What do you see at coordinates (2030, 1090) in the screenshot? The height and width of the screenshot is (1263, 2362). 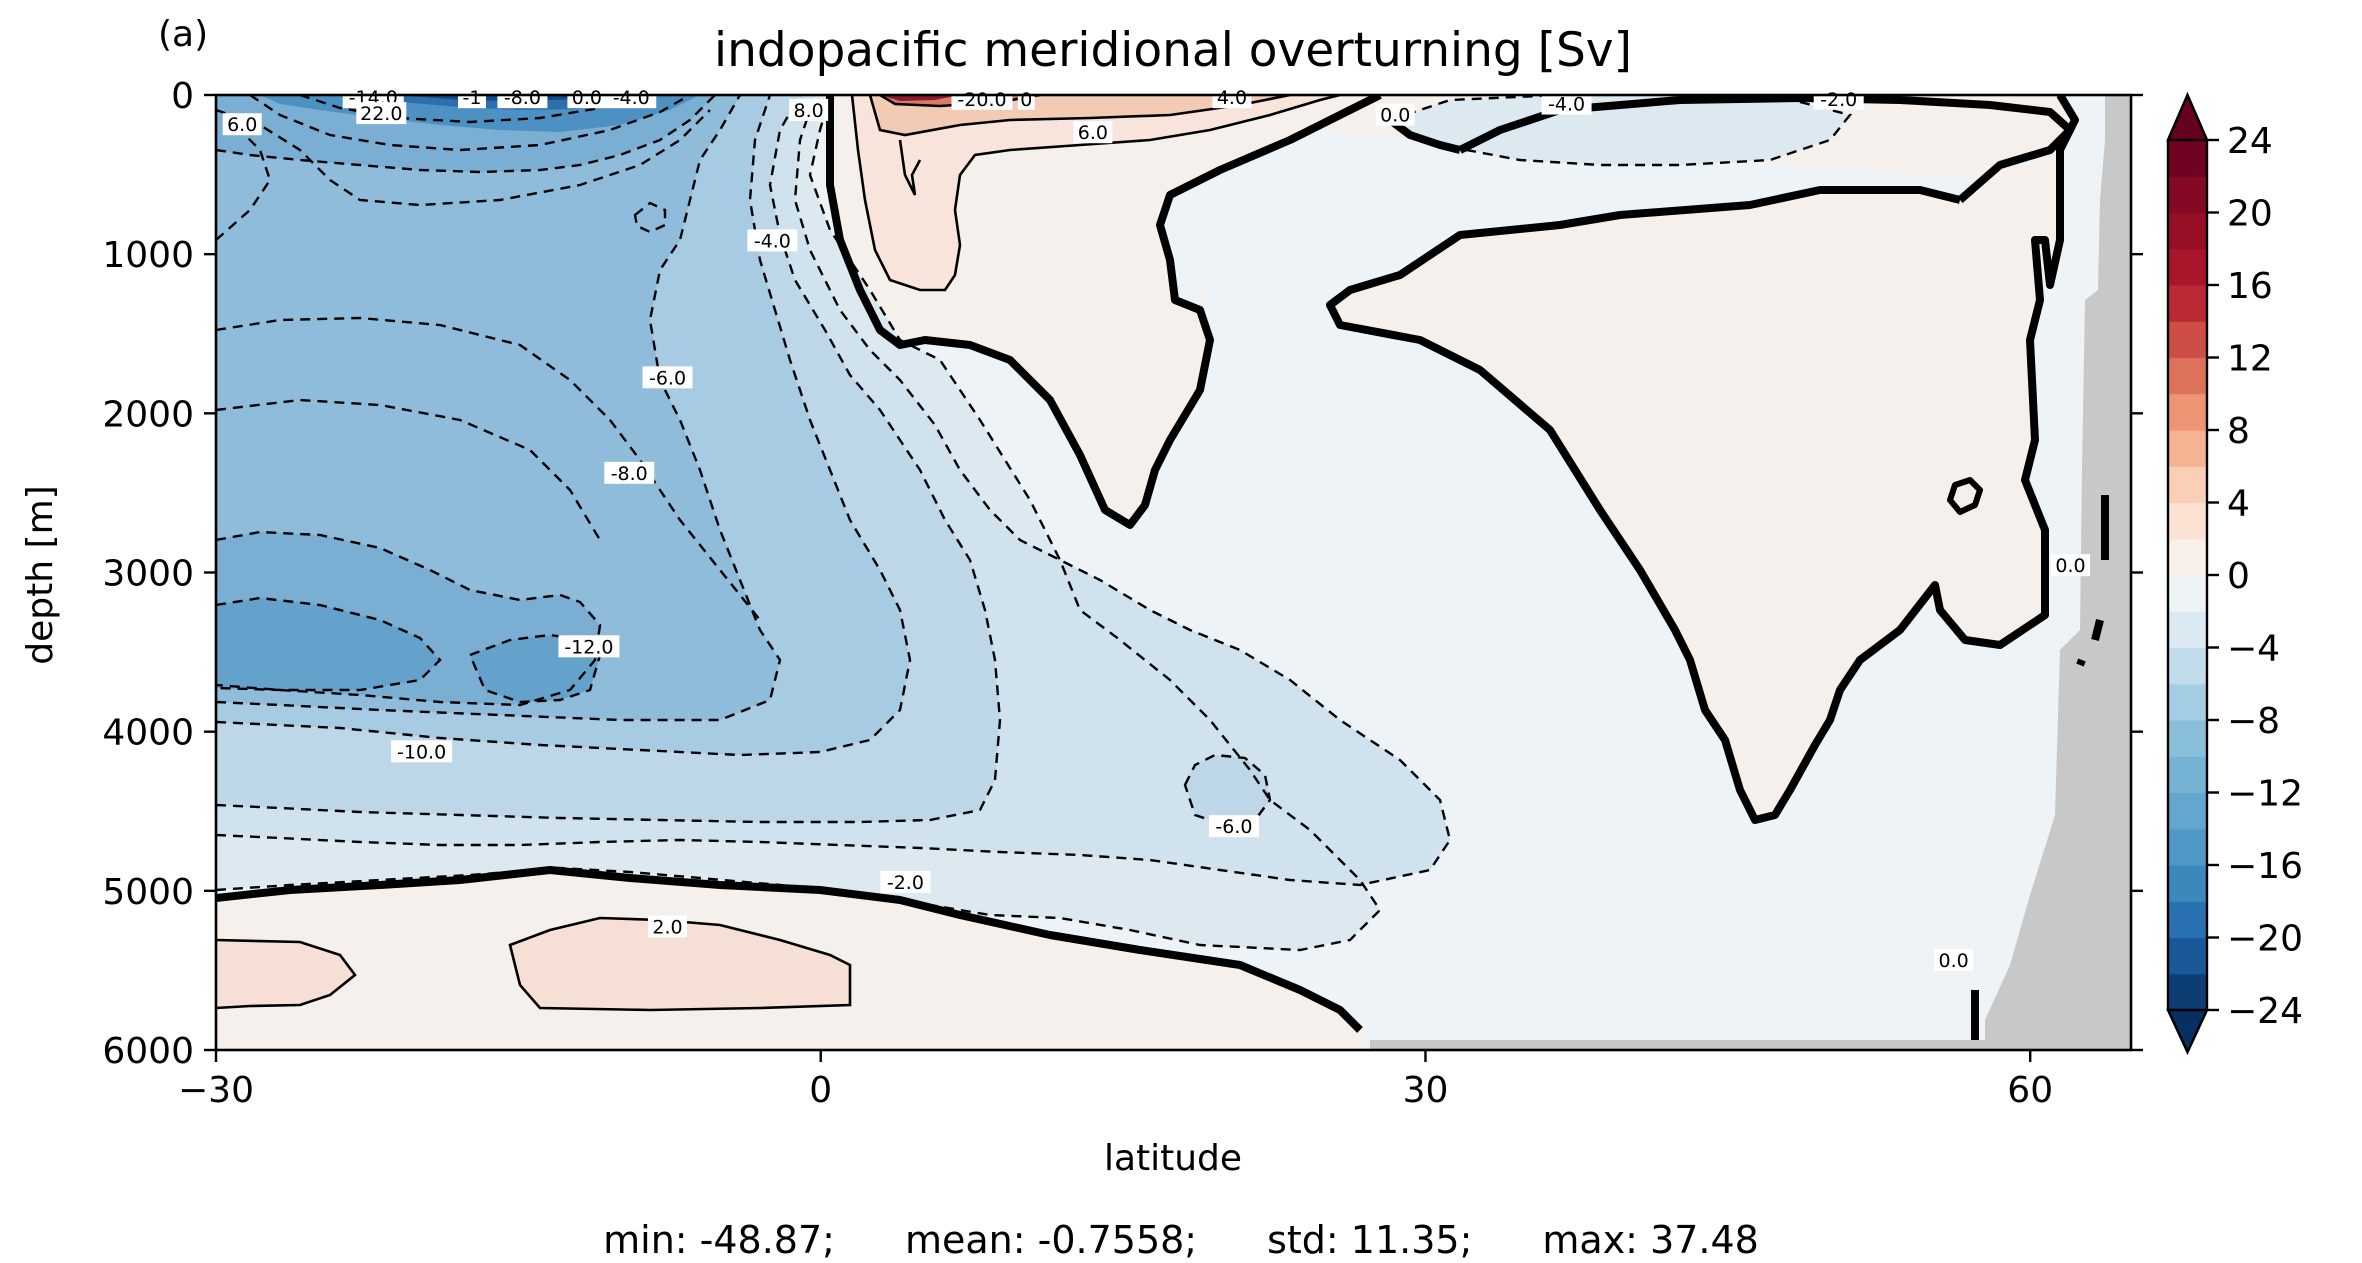 I see `x-tick-label: 60` at bounding box center [2030, 1090].